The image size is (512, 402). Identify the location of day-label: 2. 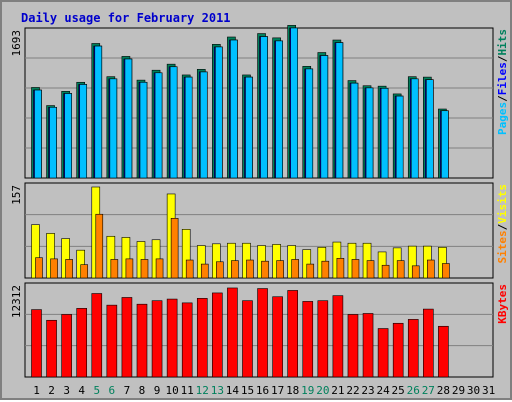
(51, 390).